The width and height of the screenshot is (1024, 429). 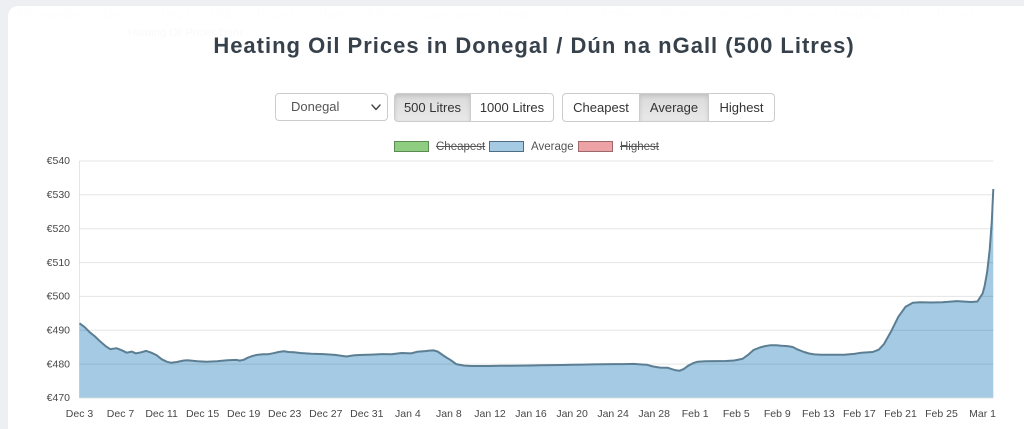 I want to click on svg-text: €470, so click(x=59, y=398).